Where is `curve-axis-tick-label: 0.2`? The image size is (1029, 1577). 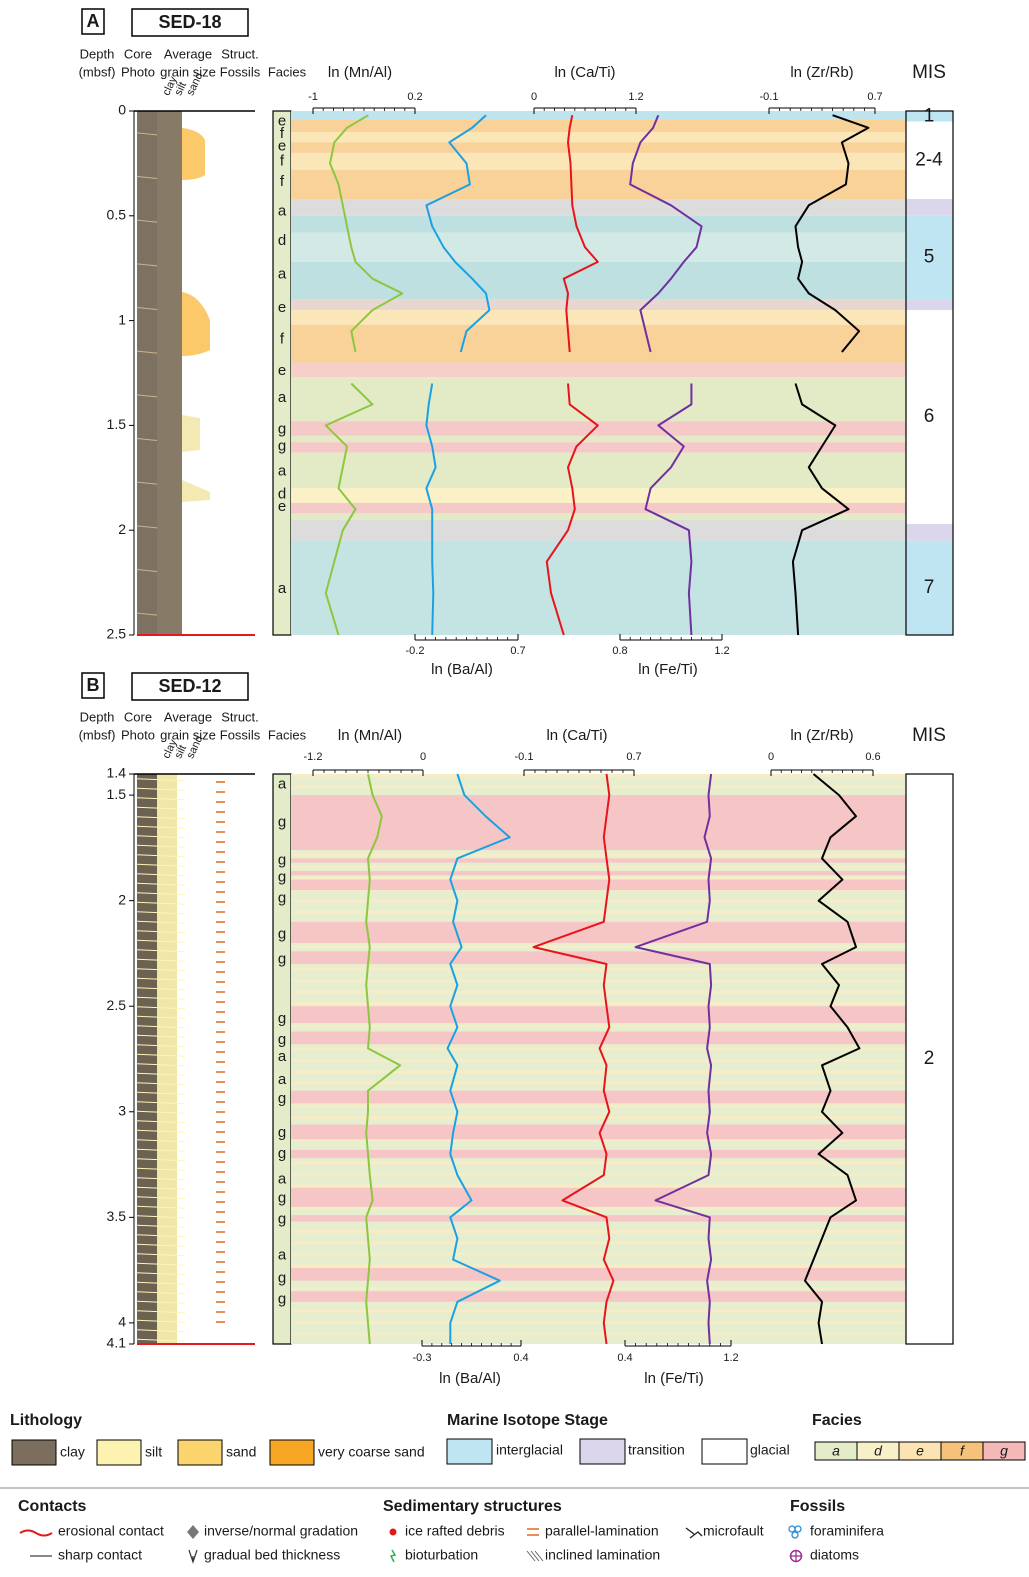 curve-axis-tick-label: 0.2 is located at coordinates (414, 97).